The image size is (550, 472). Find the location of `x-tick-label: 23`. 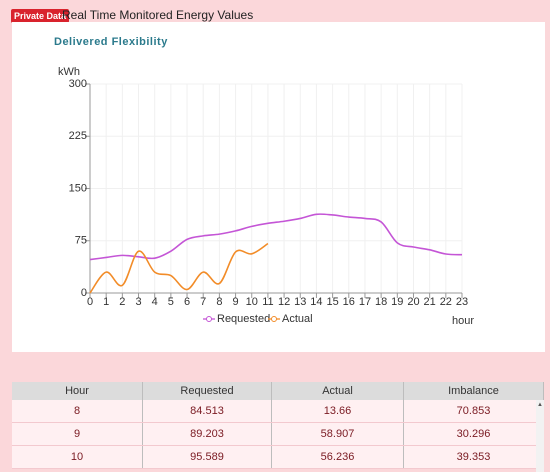

x-tick-label: 23 is located at coordinates (462, 302).